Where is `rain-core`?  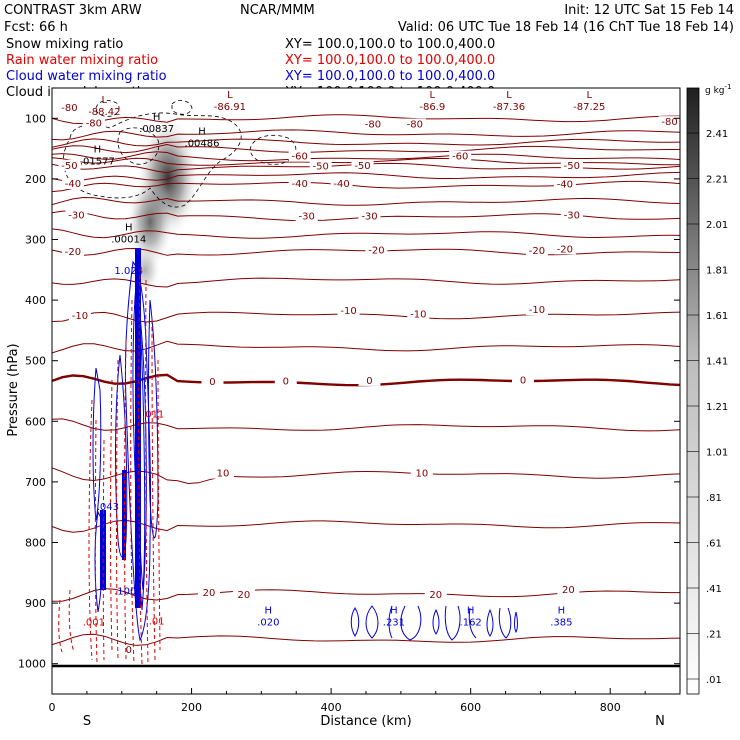 rain-core is located at coordinates (145, 466).